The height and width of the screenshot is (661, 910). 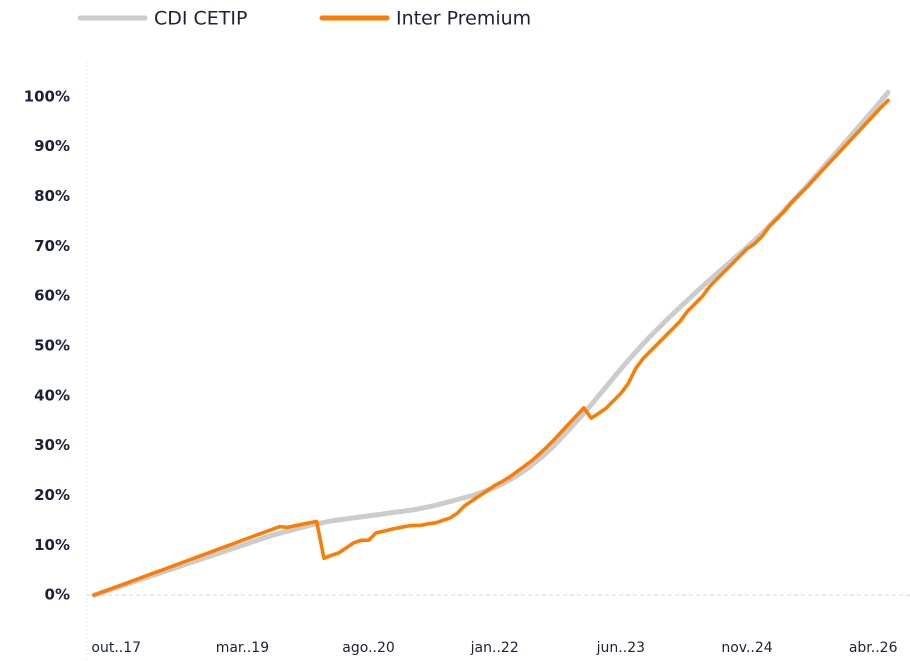 What do you see at coordinates (52, 346) in the screenshot?
I see `y-tick-label: 50%` at bounding box center [52, 346].